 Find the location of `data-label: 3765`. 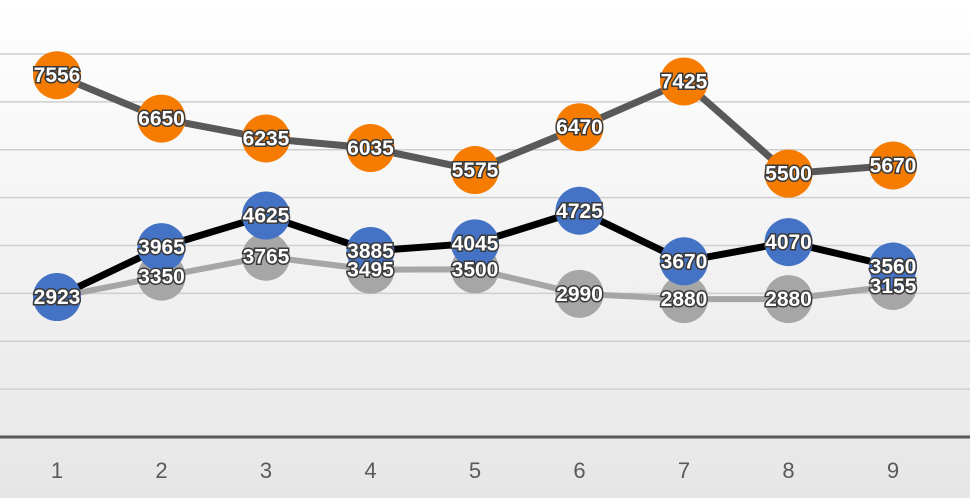

data-label: 3765 is located at coordinates (266, 257).